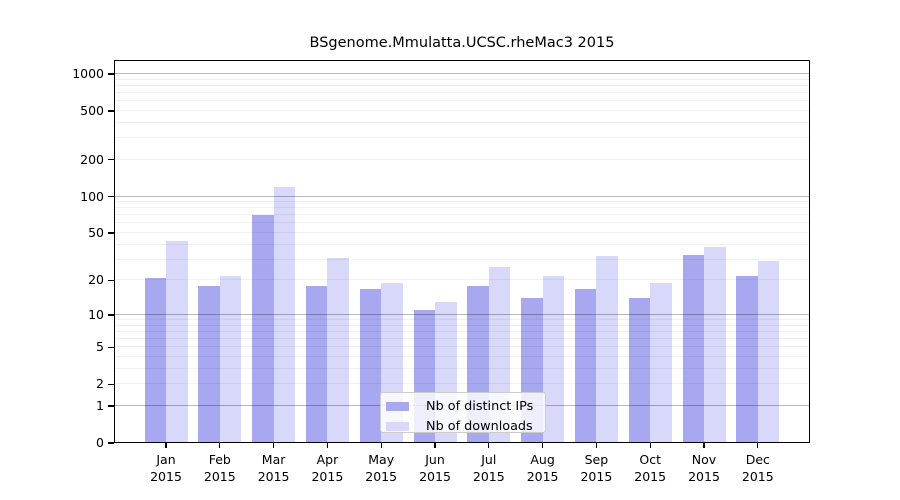 The width and height of the screenshot is (900, 500). I want to click on y-axis-tick-label: 2, so click(100, 384).